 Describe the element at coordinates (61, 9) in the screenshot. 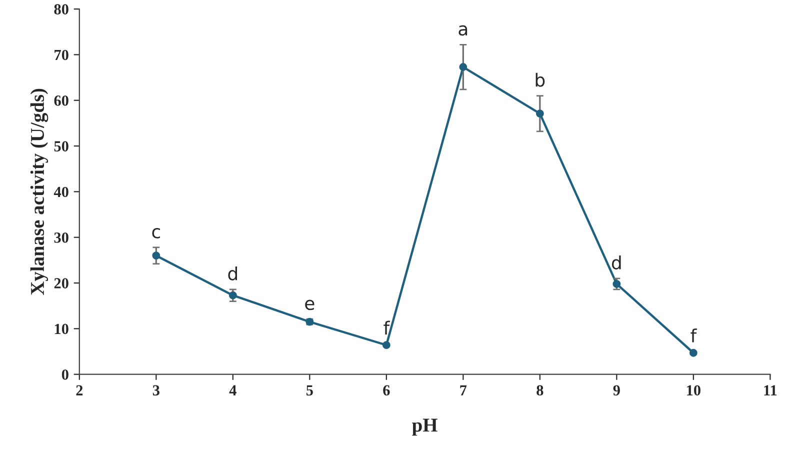

I see `y-tick-label: 80` at that location.